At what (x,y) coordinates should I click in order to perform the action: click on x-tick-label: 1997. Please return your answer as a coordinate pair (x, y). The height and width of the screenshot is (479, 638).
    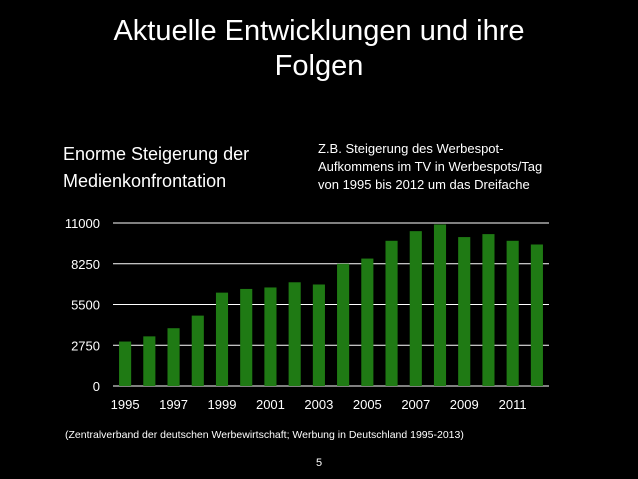
    Looking at the image, I should click on (173, 404).